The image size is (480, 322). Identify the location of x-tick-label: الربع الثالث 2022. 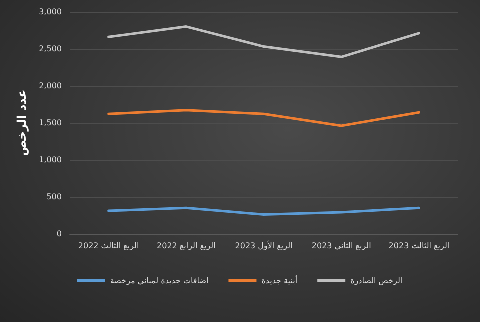
(109, 246).